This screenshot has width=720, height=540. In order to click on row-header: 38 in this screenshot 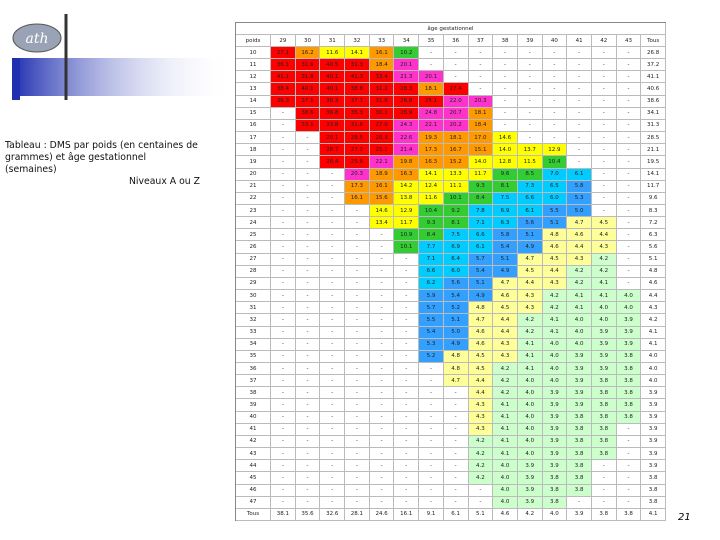, I will do `click(253, 393)`.